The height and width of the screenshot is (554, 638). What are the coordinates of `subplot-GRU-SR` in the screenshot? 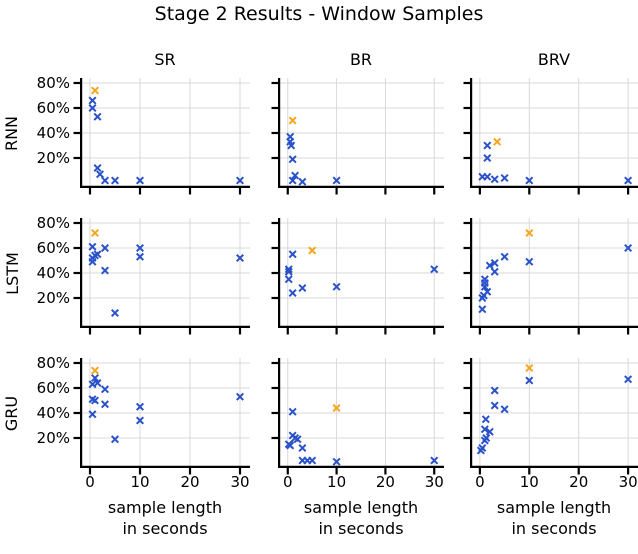 It's located at (161, 416).